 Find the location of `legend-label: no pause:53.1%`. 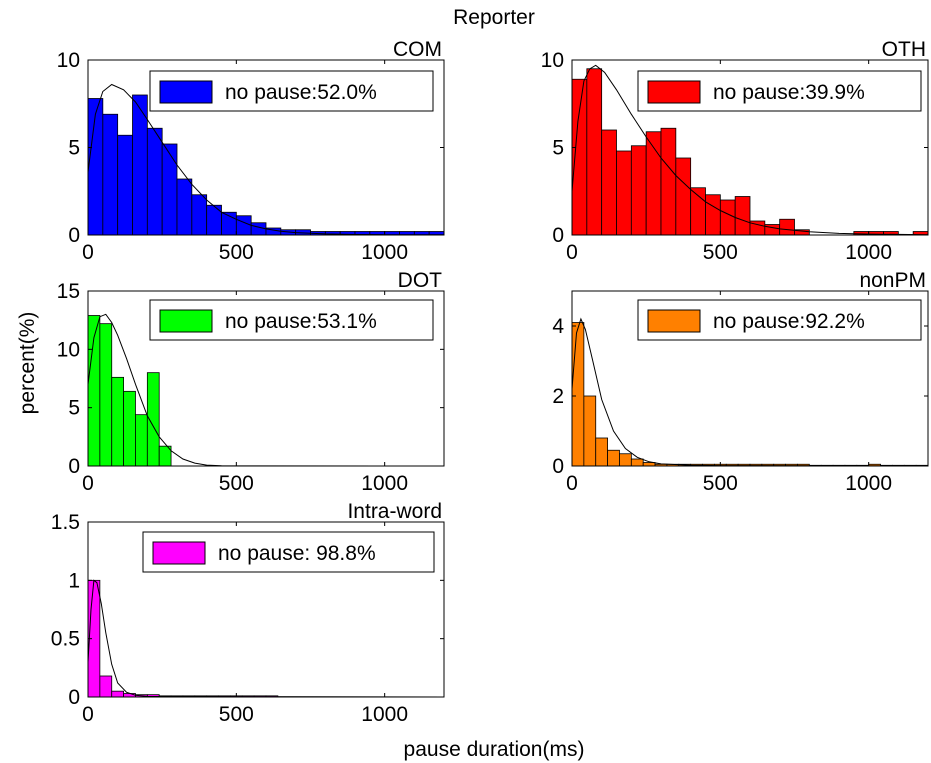

legend-label: no pause:53.1% is located at coordinates (301, 321).